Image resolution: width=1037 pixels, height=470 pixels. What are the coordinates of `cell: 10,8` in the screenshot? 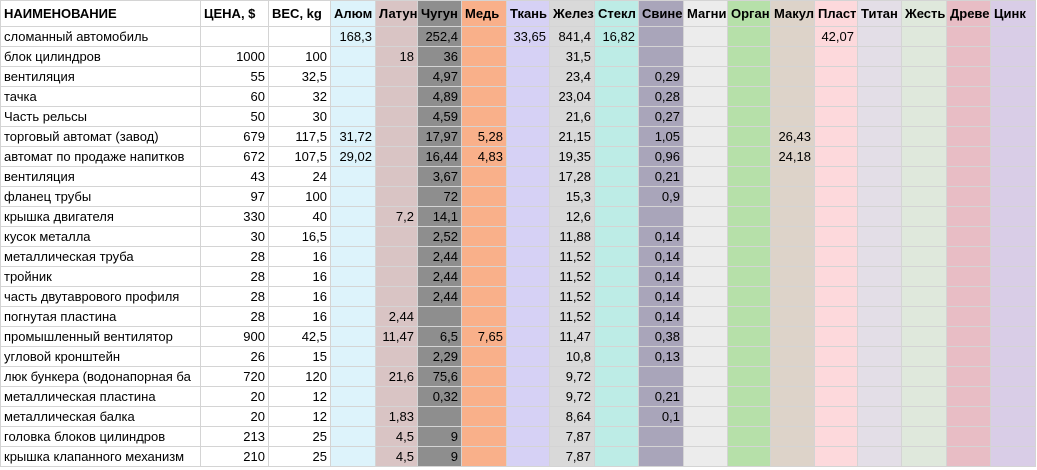 It's located at (572, 356).